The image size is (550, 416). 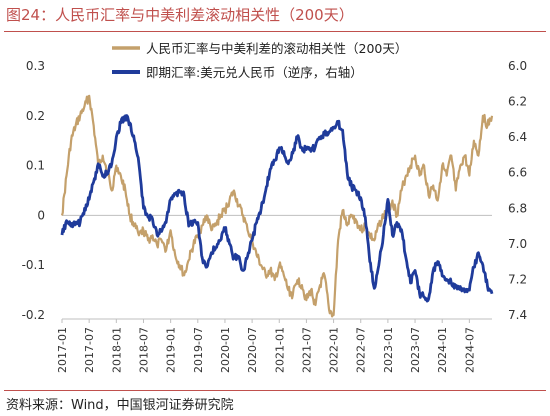 What do you see at coordinates (334, 350) in the screenshot?
I see `x-tick-label: 2022-01` at bounding box center [334, 350].